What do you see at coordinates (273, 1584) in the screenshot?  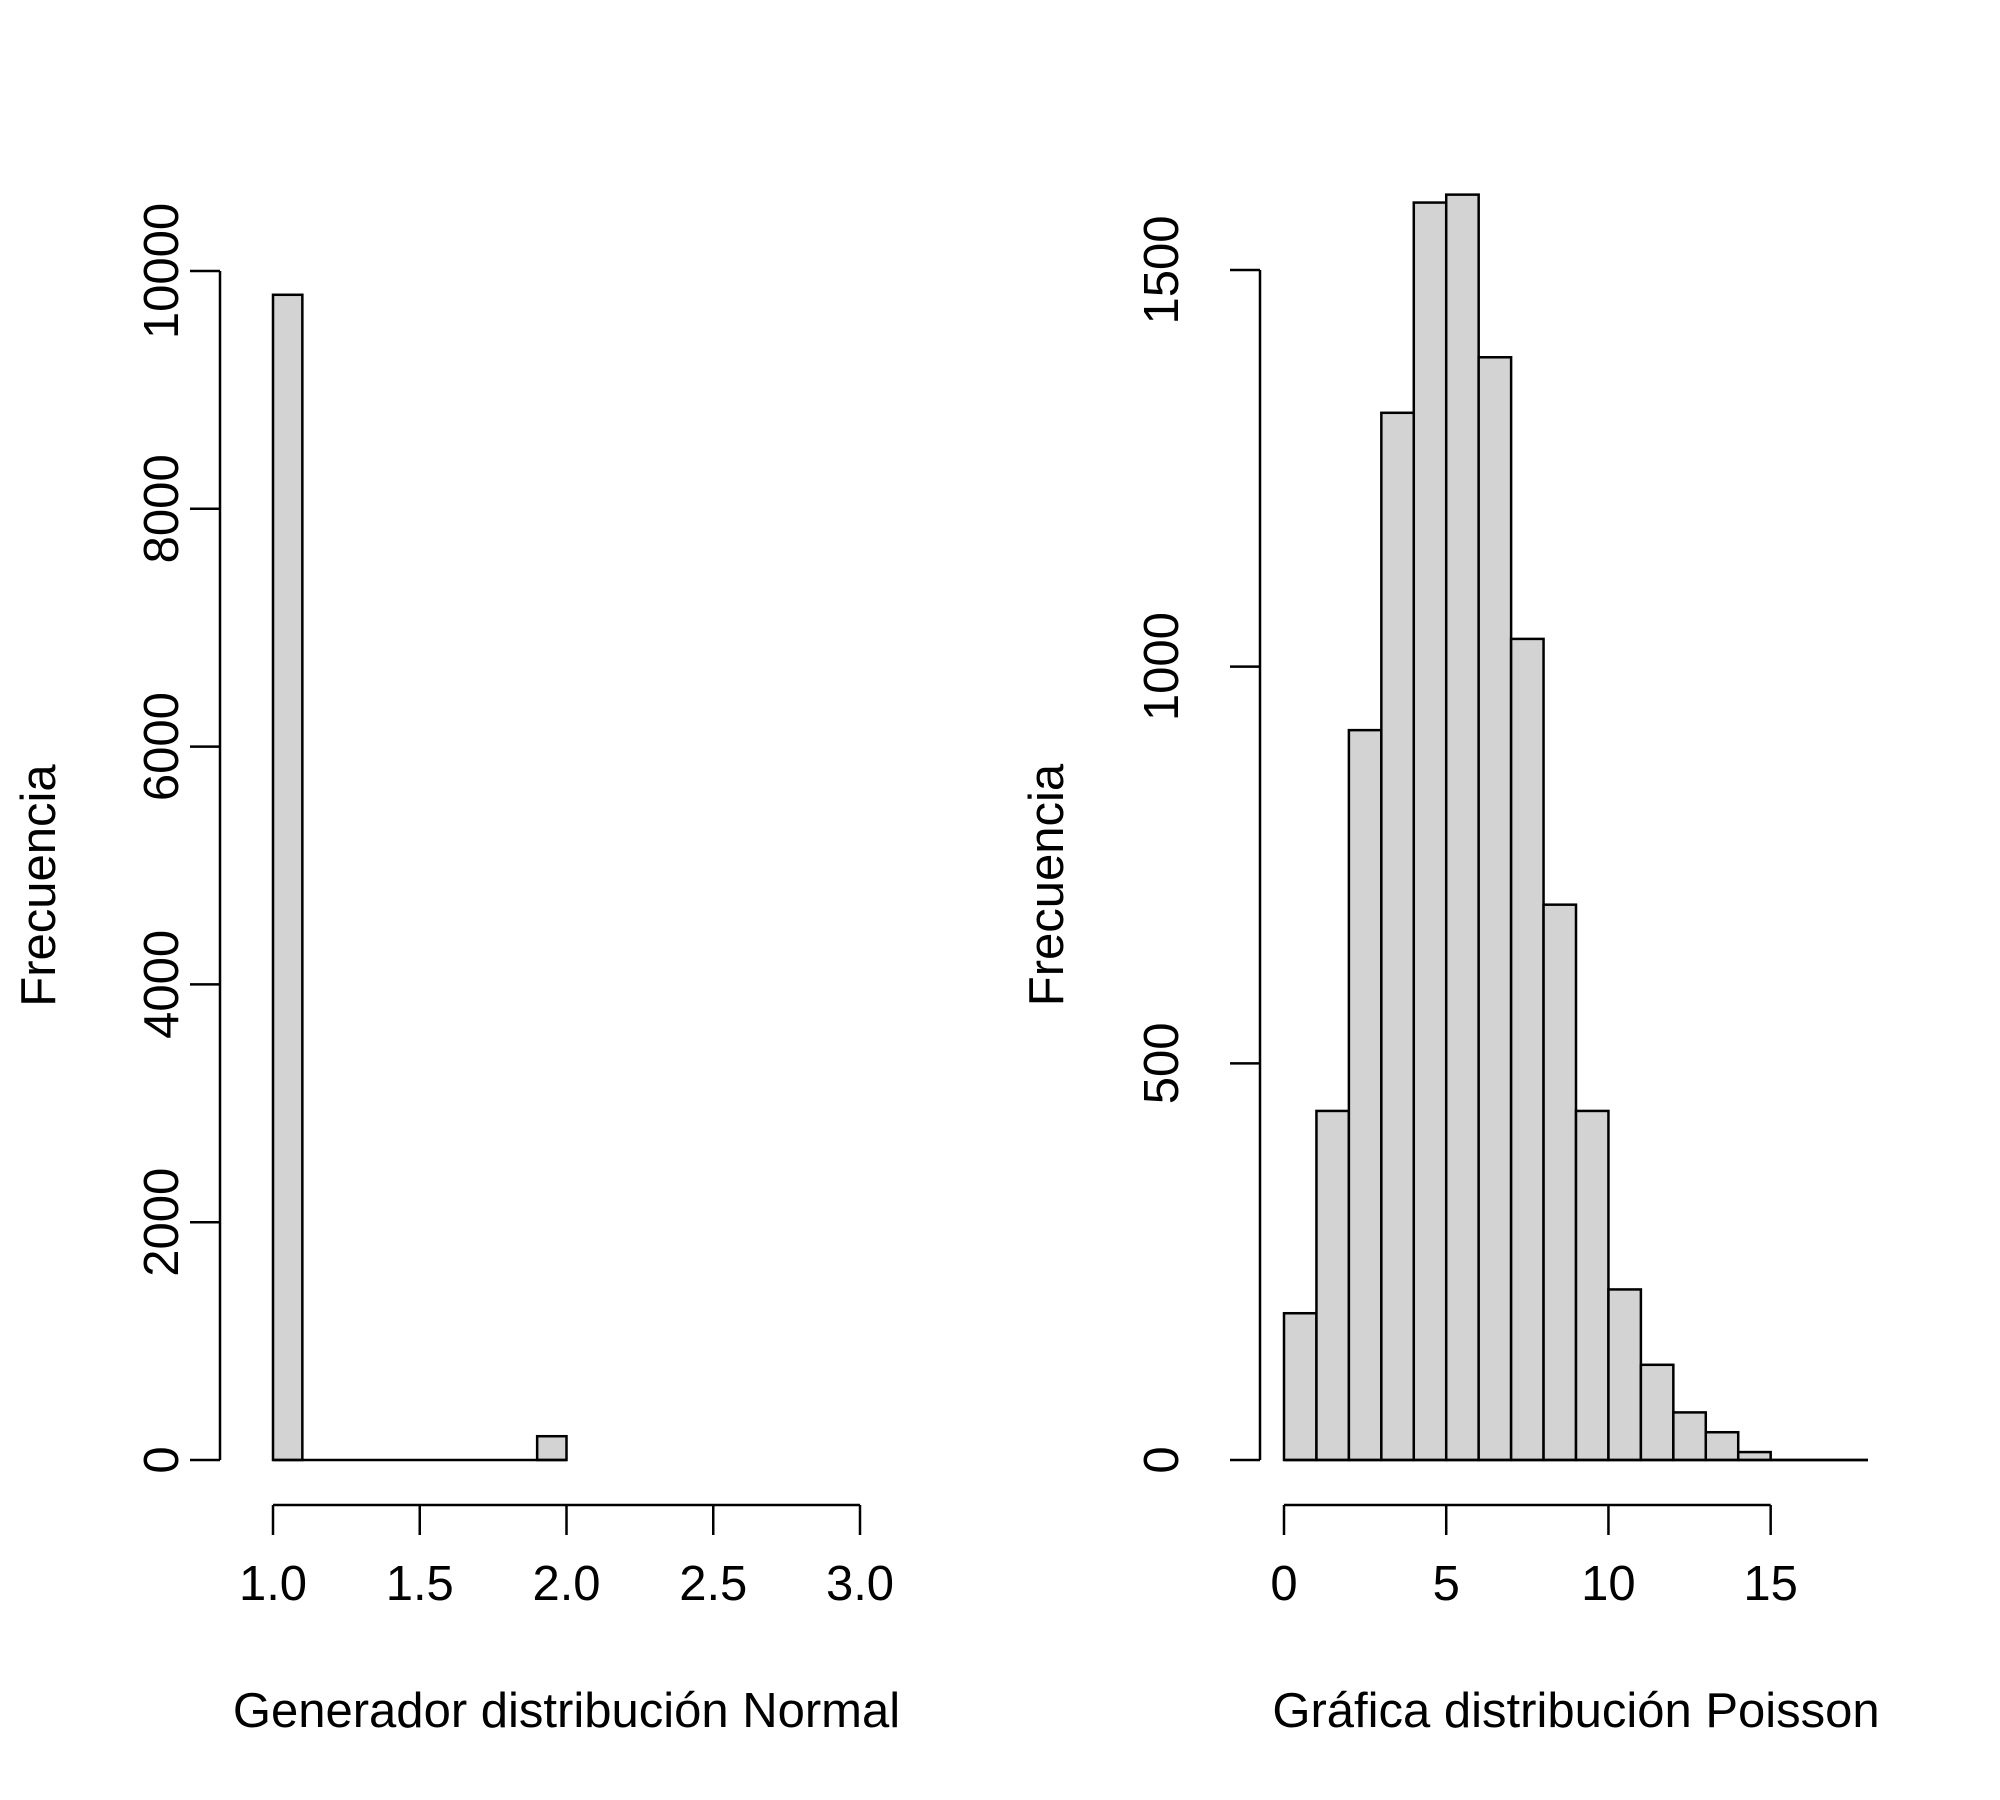 I see `normal-x-tick-label: 1.0` at bounding box center [273, 1584].